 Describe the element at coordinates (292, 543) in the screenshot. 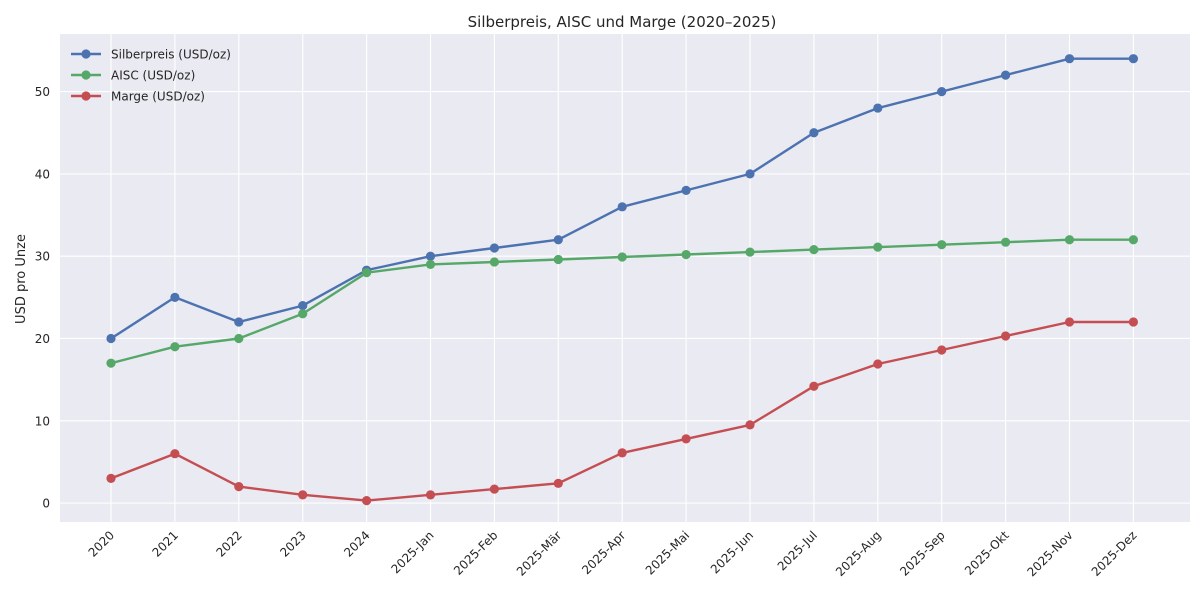

I see `x-tick-label: 2023` at that location.